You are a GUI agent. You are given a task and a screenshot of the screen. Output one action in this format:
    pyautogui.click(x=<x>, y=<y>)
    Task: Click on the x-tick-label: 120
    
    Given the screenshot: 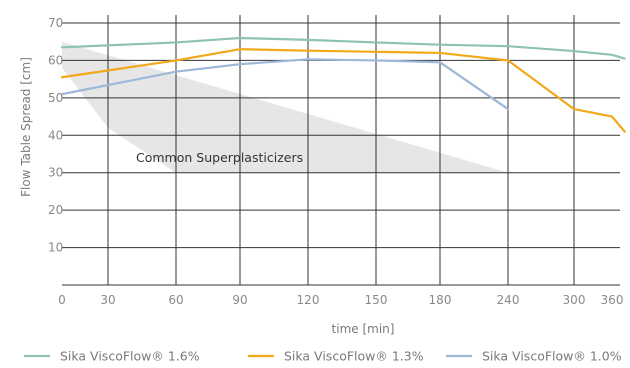 What is the action you would take?
    pyautogui.click(x=308, y=300)
    